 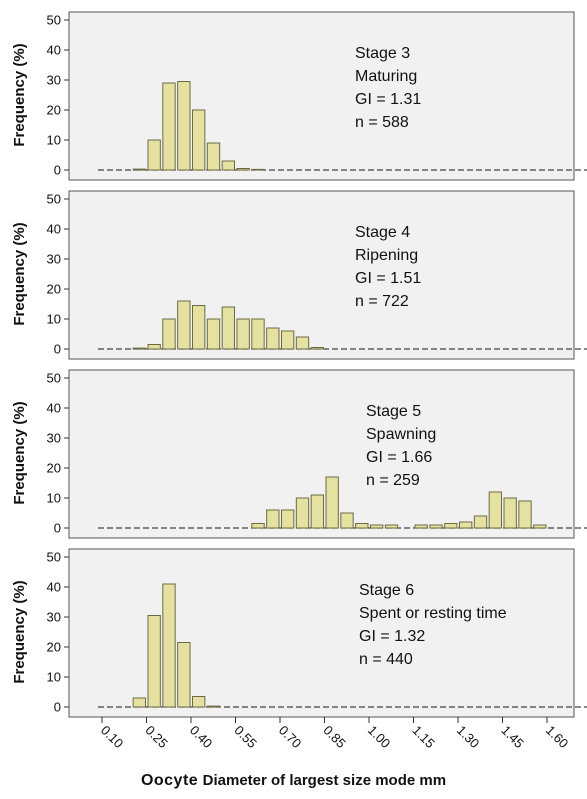 I want to click on x-tick-label: 1.30, so click(x=468, y=737).